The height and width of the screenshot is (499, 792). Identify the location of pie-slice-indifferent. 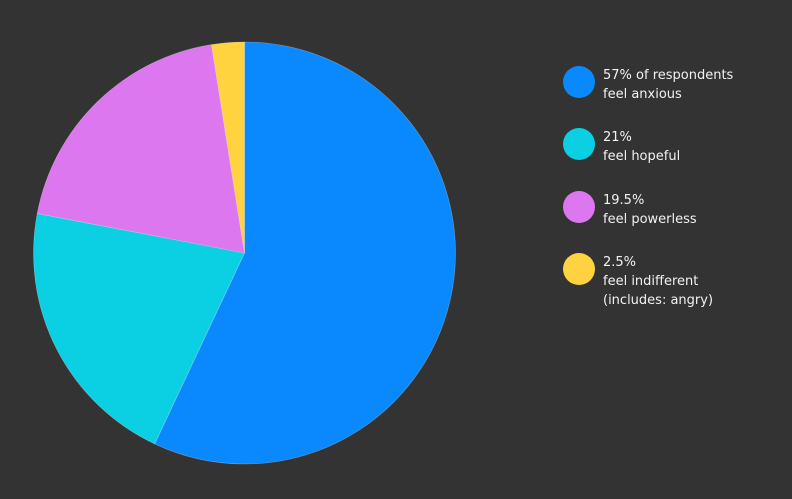
(228, 147).